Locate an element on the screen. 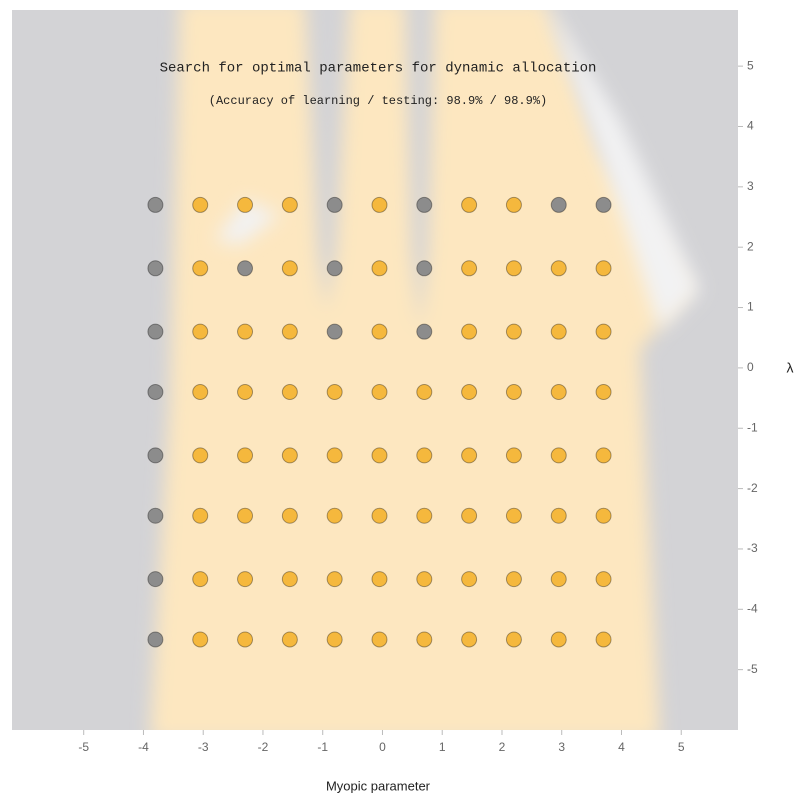 This screenshot has height=796, width=795. y-tick-label: 5 is located at coordinates (750, 65).